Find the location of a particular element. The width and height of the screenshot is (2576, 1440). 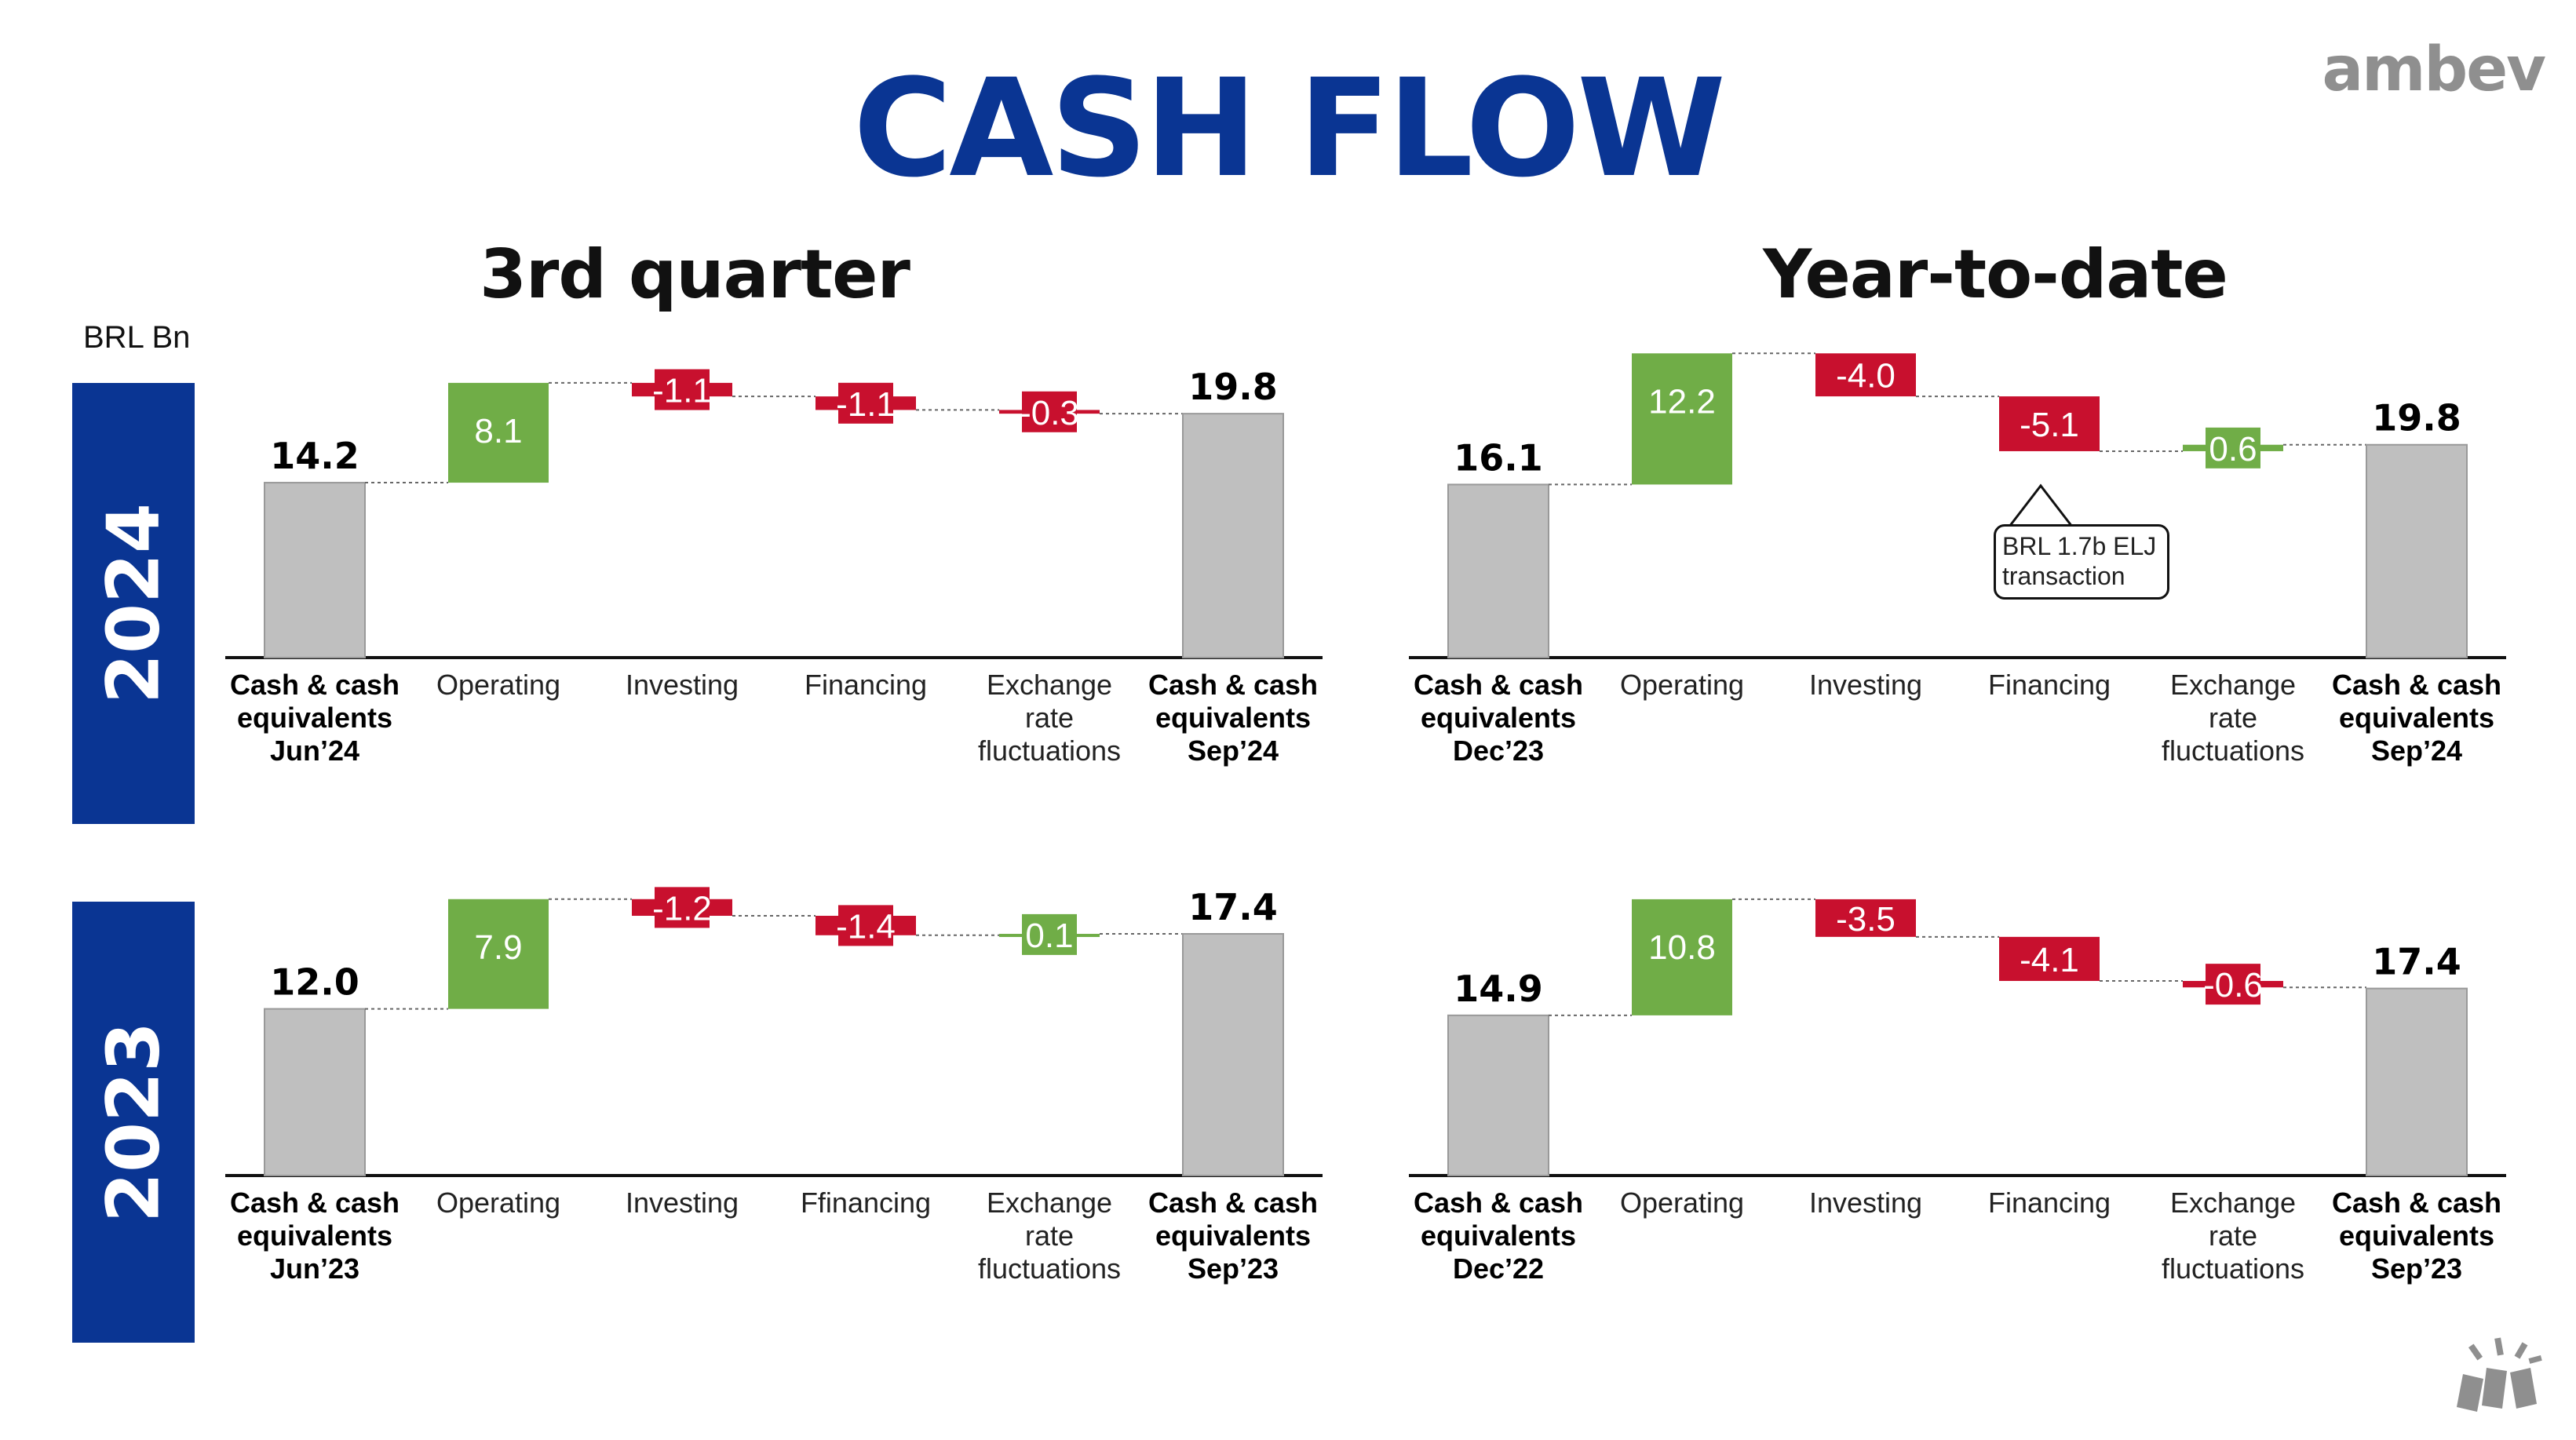

value-label-4: 0.6 is located at coordinates (2233, 449).